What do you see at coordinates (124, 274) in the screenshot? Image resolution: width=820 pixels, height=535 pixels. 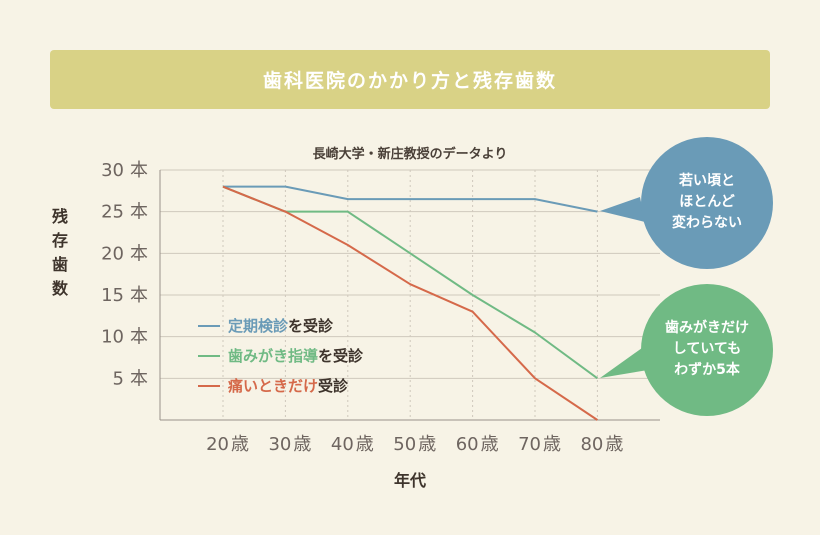 I see `y-axis-ticks: 30 本25 本20 本15 本10 本5 本` at bounding box center [124, 274].